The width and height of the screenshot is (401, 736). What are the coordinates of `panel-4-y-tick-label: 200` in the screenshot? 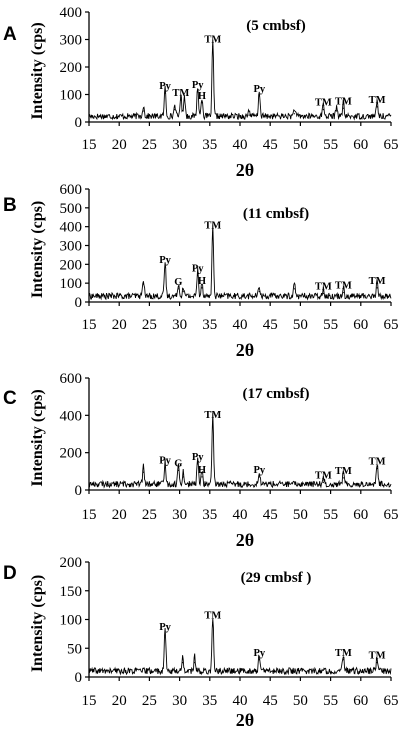 It's located at (71, 563).